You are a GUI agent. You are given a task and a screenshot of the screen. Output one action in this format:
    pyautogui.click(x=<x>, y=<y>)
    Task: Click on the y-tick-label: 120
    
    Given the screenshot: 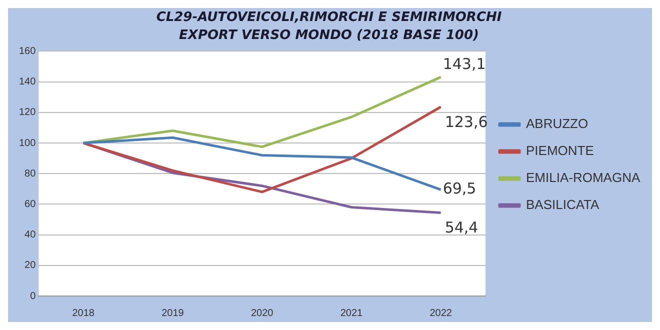 What is the action you would take?
    pyautogui.click(x=27, y=112)
    